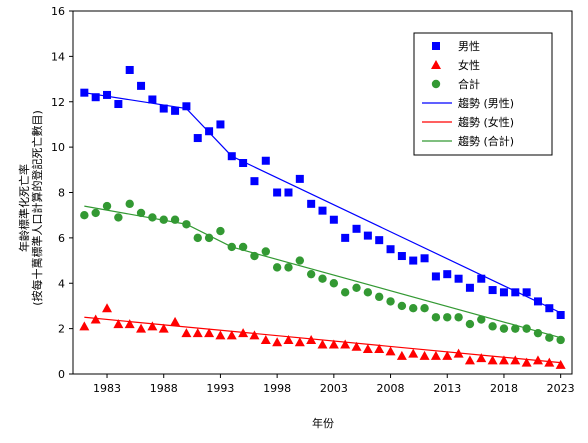 This screenshot has width=588, height=443. Describe the element at coordinates (334, 388) in the screenshot. I see `x-tick-label: 2003` at that location.